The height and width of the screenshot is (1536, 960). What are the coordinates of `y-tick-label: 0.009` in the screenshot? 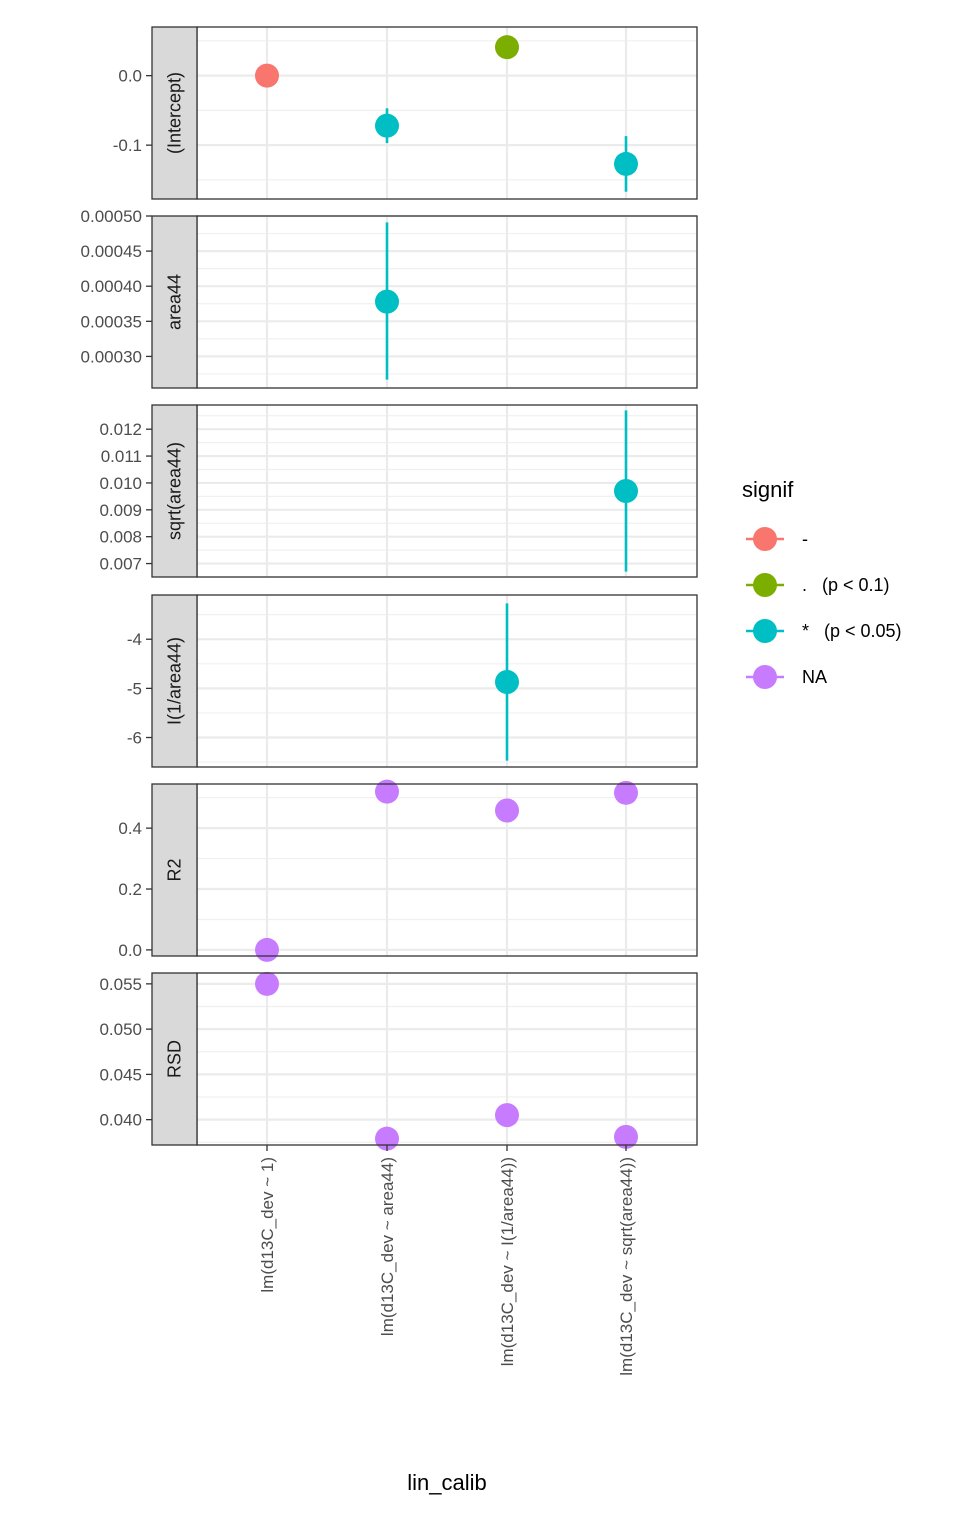 It's located at (120, 510).